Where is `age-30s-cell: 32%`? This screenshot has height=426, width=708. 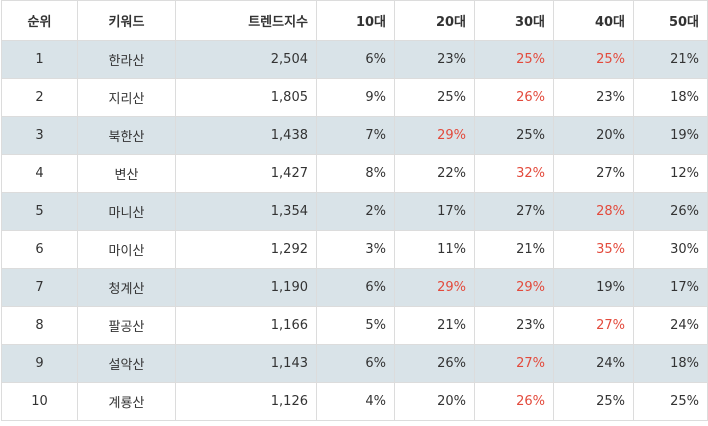 age-30s-cell: 32% is located at coordinates (514, 173).